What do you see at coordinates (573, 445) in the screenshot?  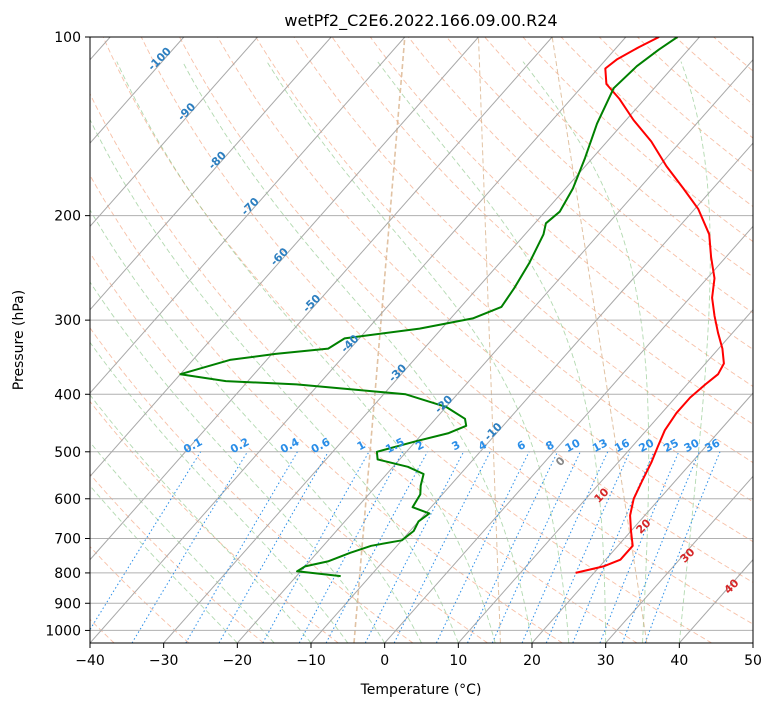 I see `mixing-ratio-label: 10` at bounding box center [573, 445].